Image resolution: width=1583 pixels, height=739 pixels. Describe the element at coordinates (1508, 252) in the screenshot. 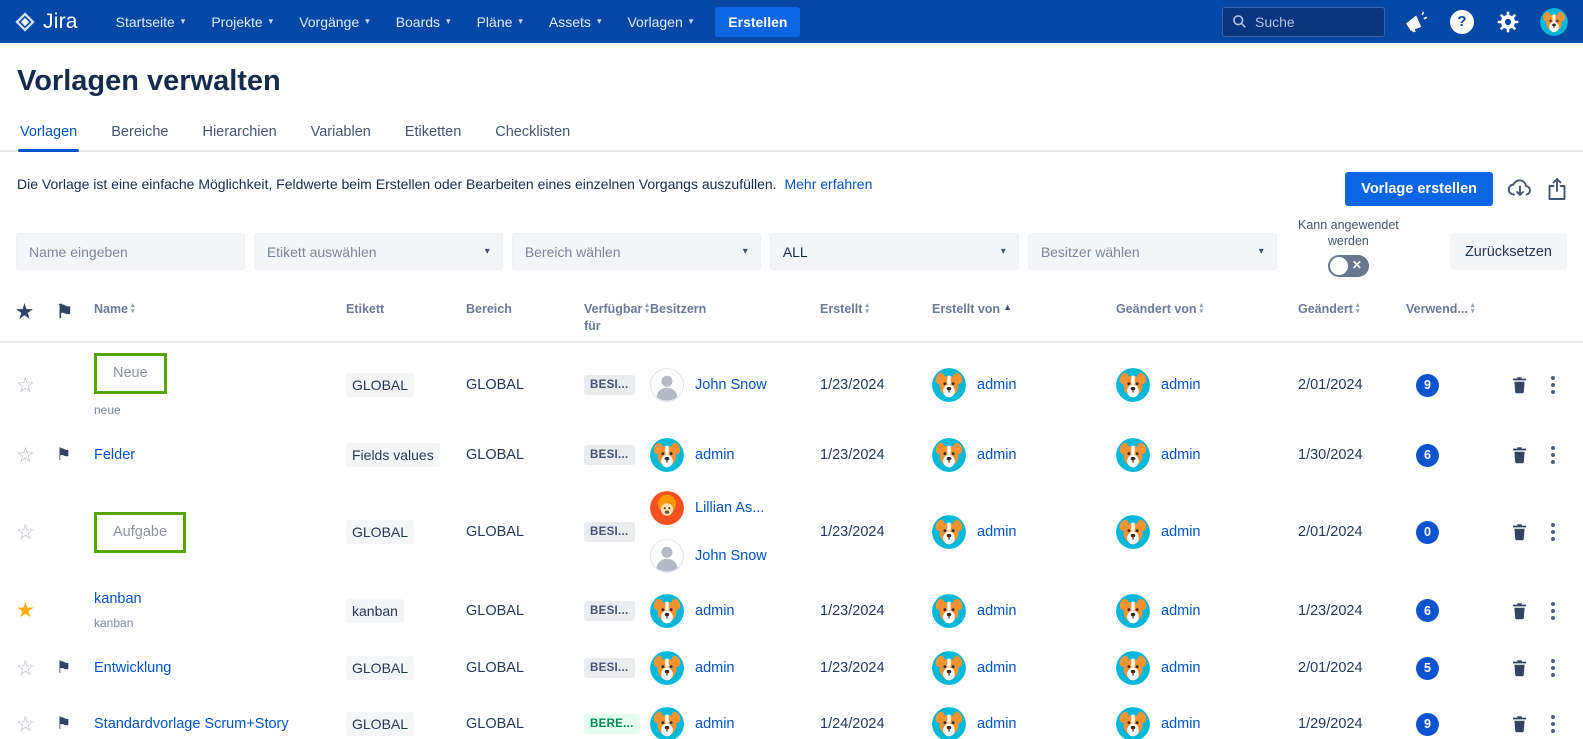

I see `reset-filters-button: Zurücksetzen` at that location.